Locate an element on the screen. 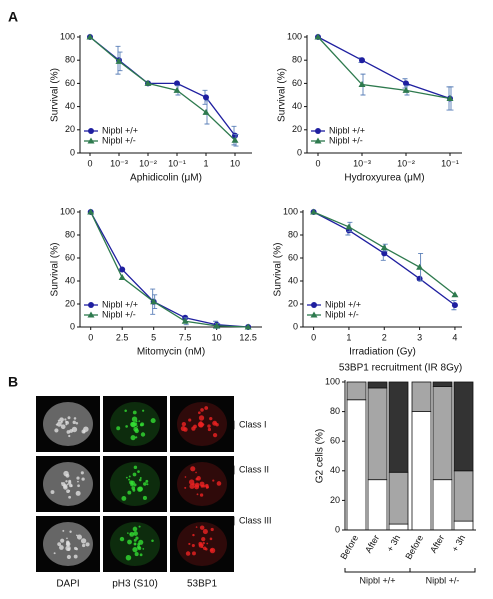  x-axis-label: Mitomycin (nM) is located at coordinates (171, 352).